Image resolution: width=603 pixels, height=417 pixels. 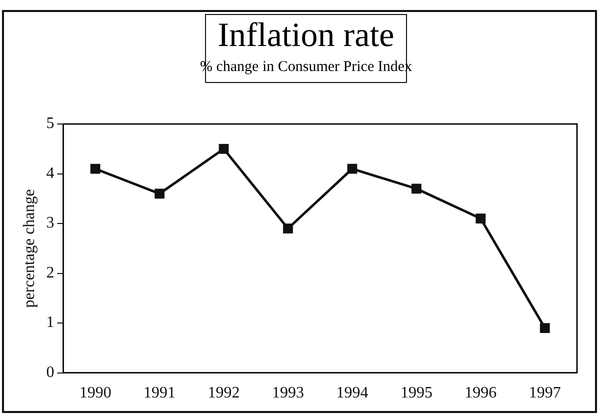 What do you see at coordinates (416, 393) in the screenshot?
I see `x-tick-label: 1995` at bounding box center [416, 393].